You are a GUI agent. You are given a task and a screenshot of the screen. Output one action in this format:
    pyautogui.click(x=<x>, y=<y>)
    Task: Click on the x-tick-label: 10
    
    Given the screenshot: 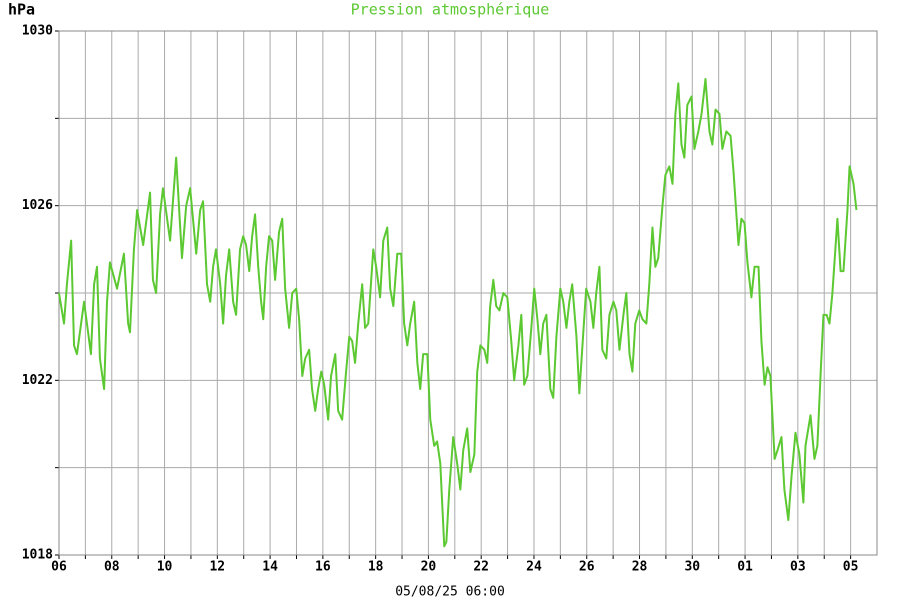 What is the action you would take?
    pyautogui.click(x=165, y=567)
    